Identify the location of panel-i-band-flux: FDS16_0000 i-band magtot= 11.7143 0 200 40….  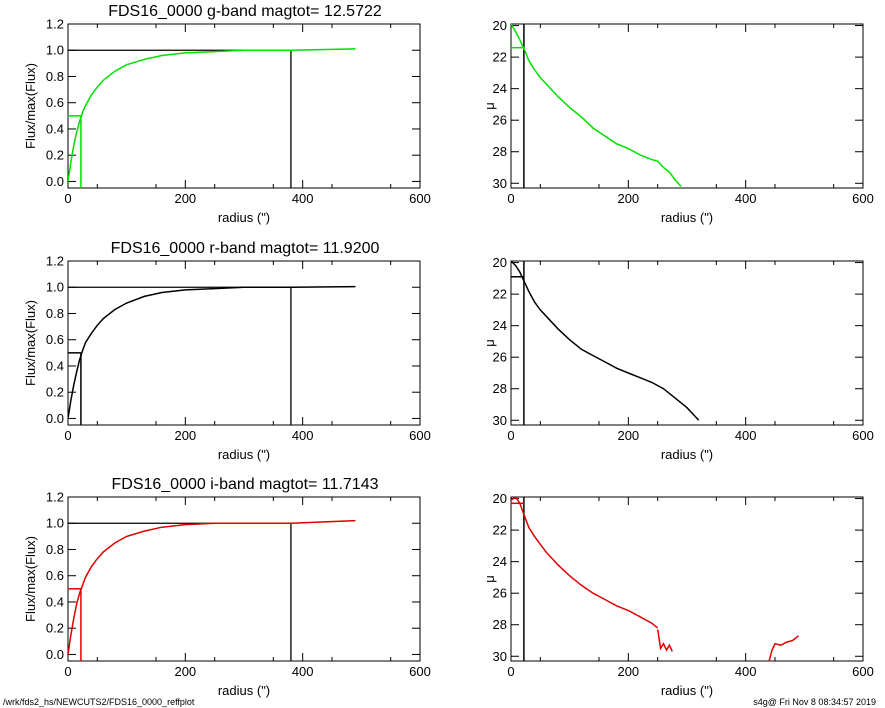
(227, 587).